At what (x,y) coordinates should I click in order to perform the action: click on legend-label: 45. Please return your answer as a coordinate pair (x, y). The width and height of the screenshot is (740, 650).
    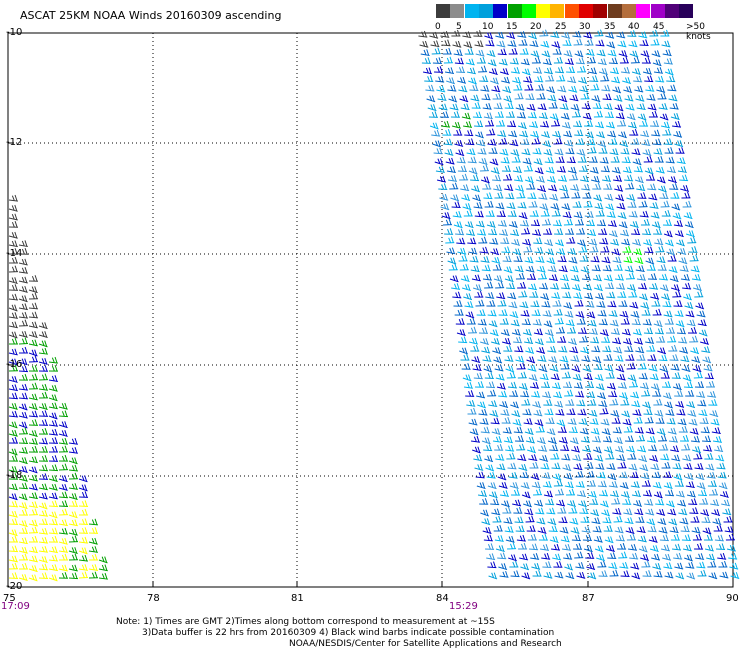
    Looking at the image, I should click on (659, 27).